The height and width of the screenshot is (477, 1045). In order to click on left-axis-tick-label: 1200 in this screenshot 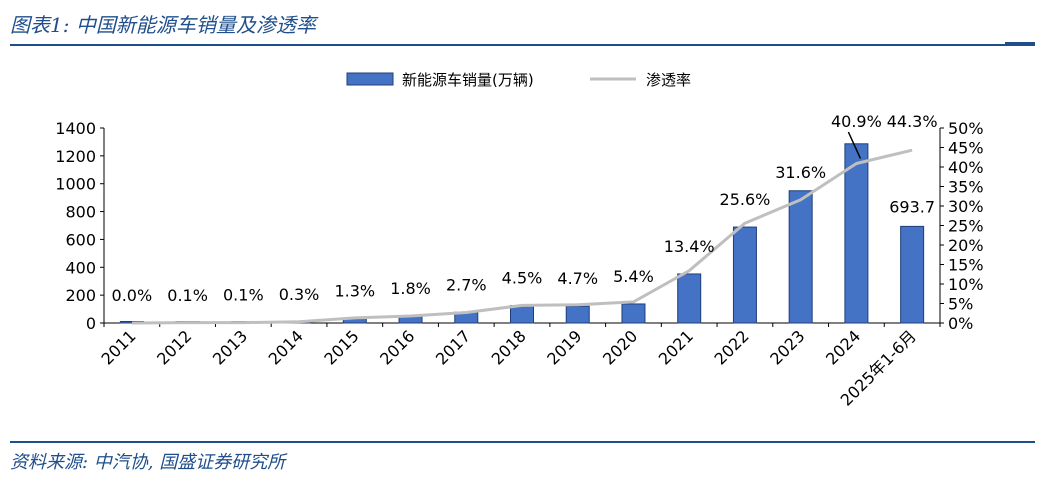, I will do `click(75, 156)`.